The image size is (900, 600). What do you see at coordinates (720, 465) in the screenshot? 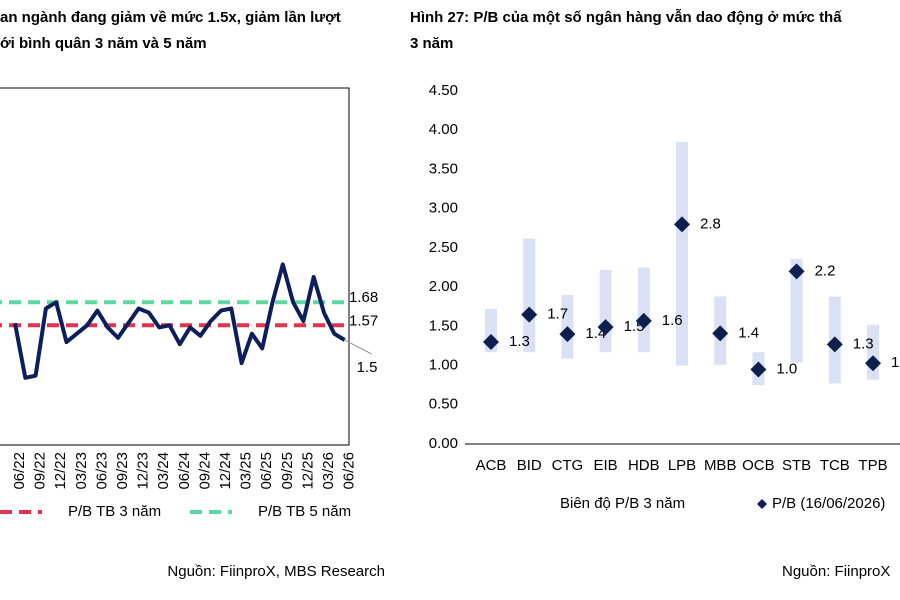
I see `x-tick-label: MBB` at bounding box center [720, 465].